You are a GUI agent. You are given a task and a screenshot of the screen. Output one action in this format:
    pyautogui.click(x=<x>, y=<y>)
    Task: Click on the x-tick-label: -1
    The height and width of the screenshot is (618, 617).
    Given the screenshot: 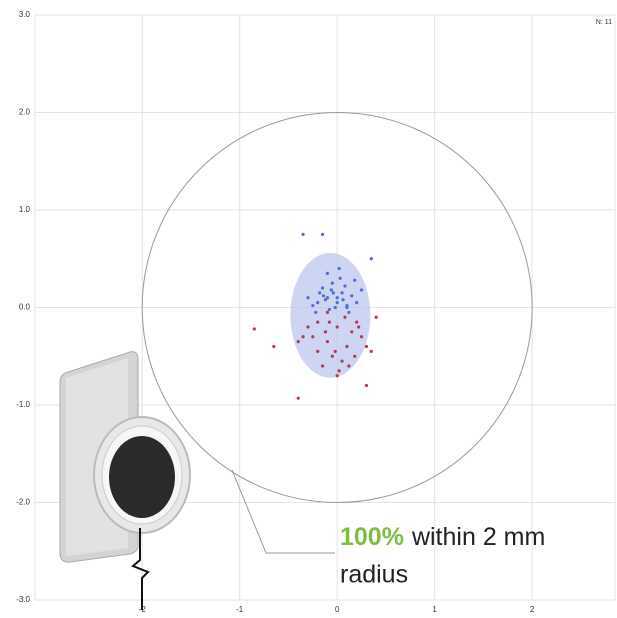 What is the action you would take?
    pyautogui.click(x=240, y=609)
    